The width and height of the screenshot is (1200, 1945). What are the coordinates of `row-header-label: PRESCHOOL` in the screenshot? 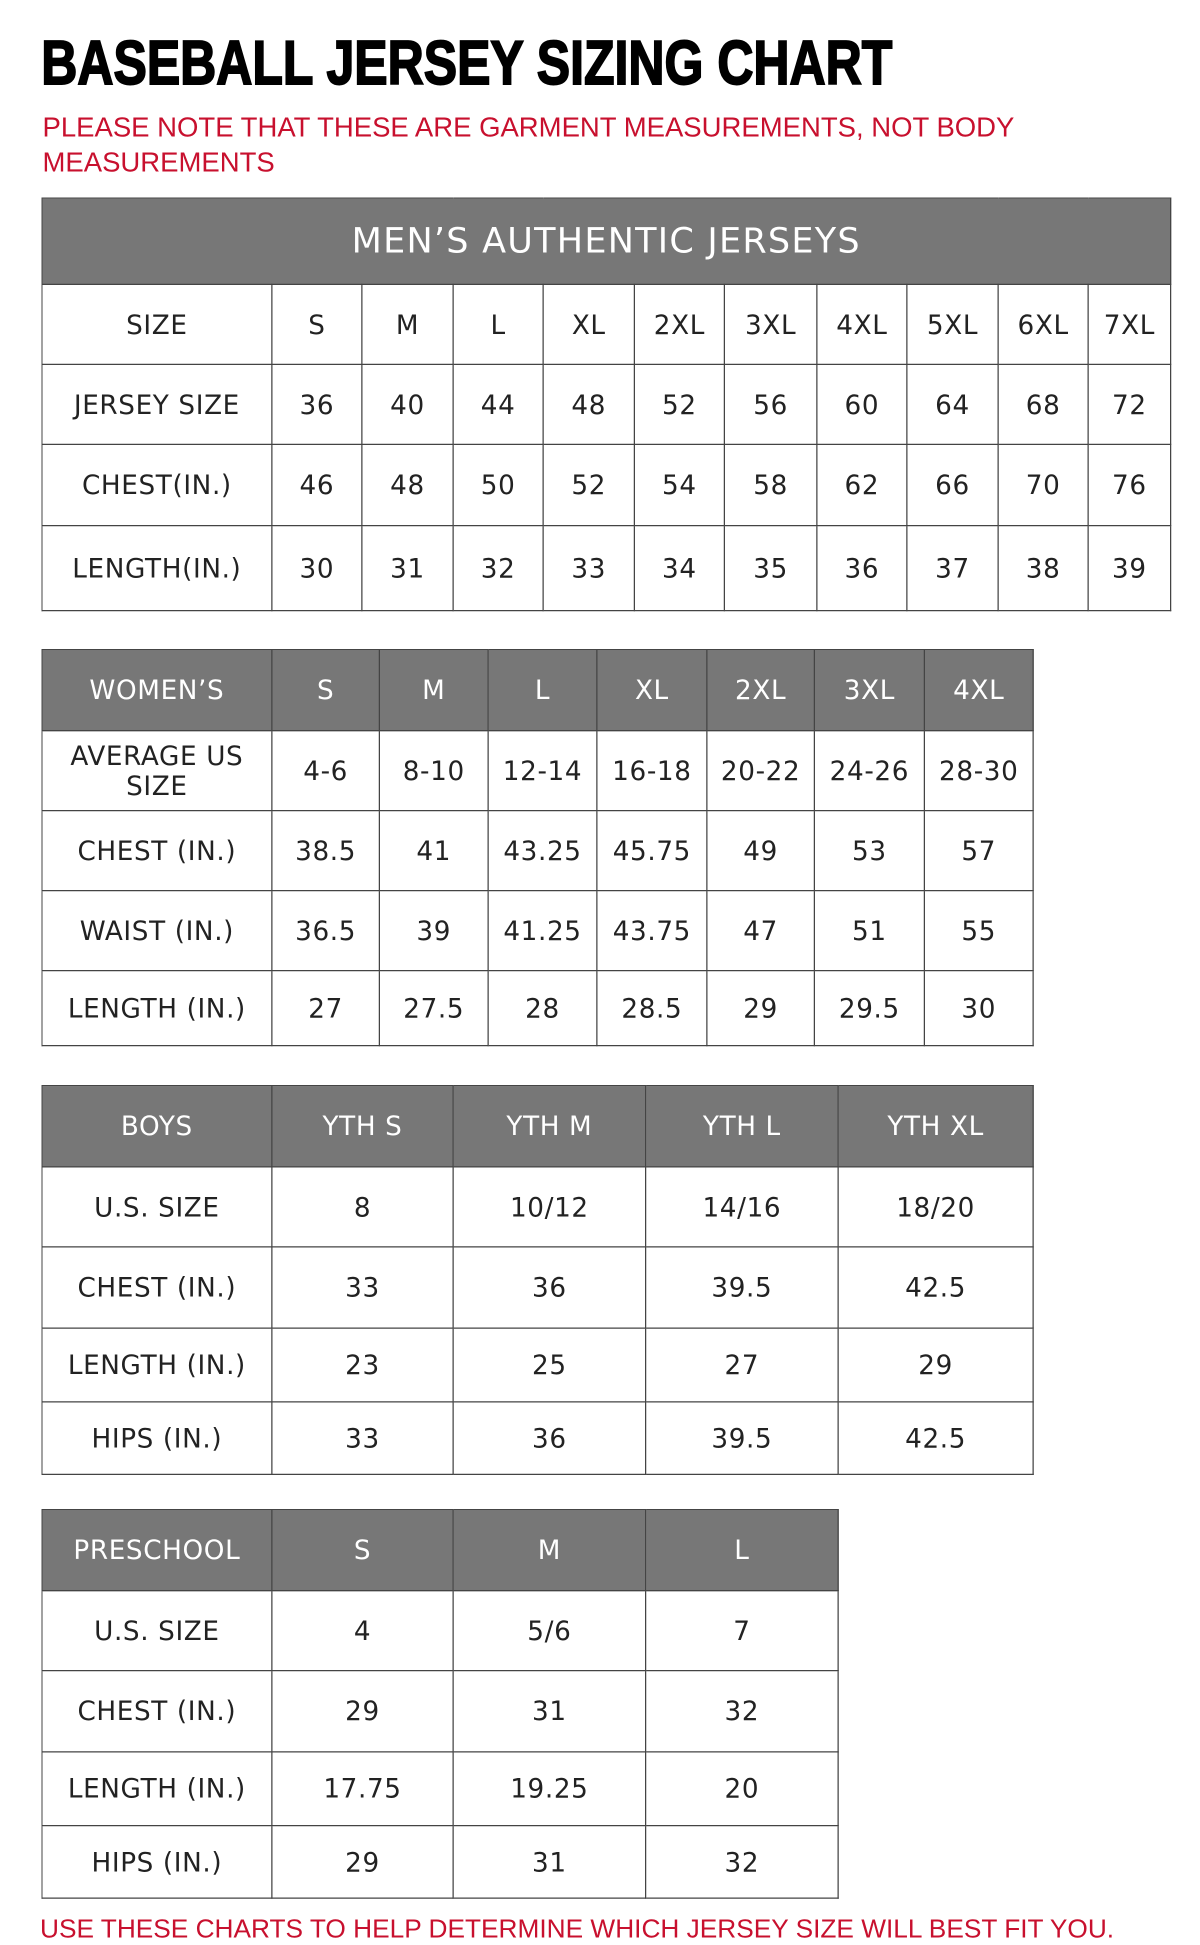 It's located at (157, 1550).